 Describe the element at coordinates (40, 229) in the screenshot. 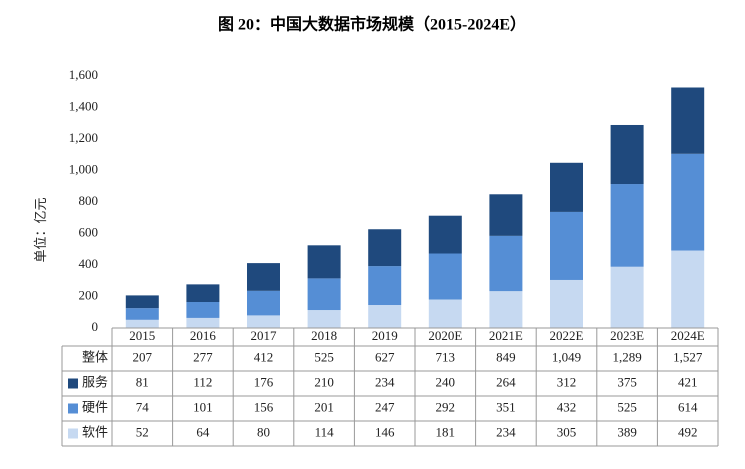

I see `y-axis-label: 单位：亿元` at that location.